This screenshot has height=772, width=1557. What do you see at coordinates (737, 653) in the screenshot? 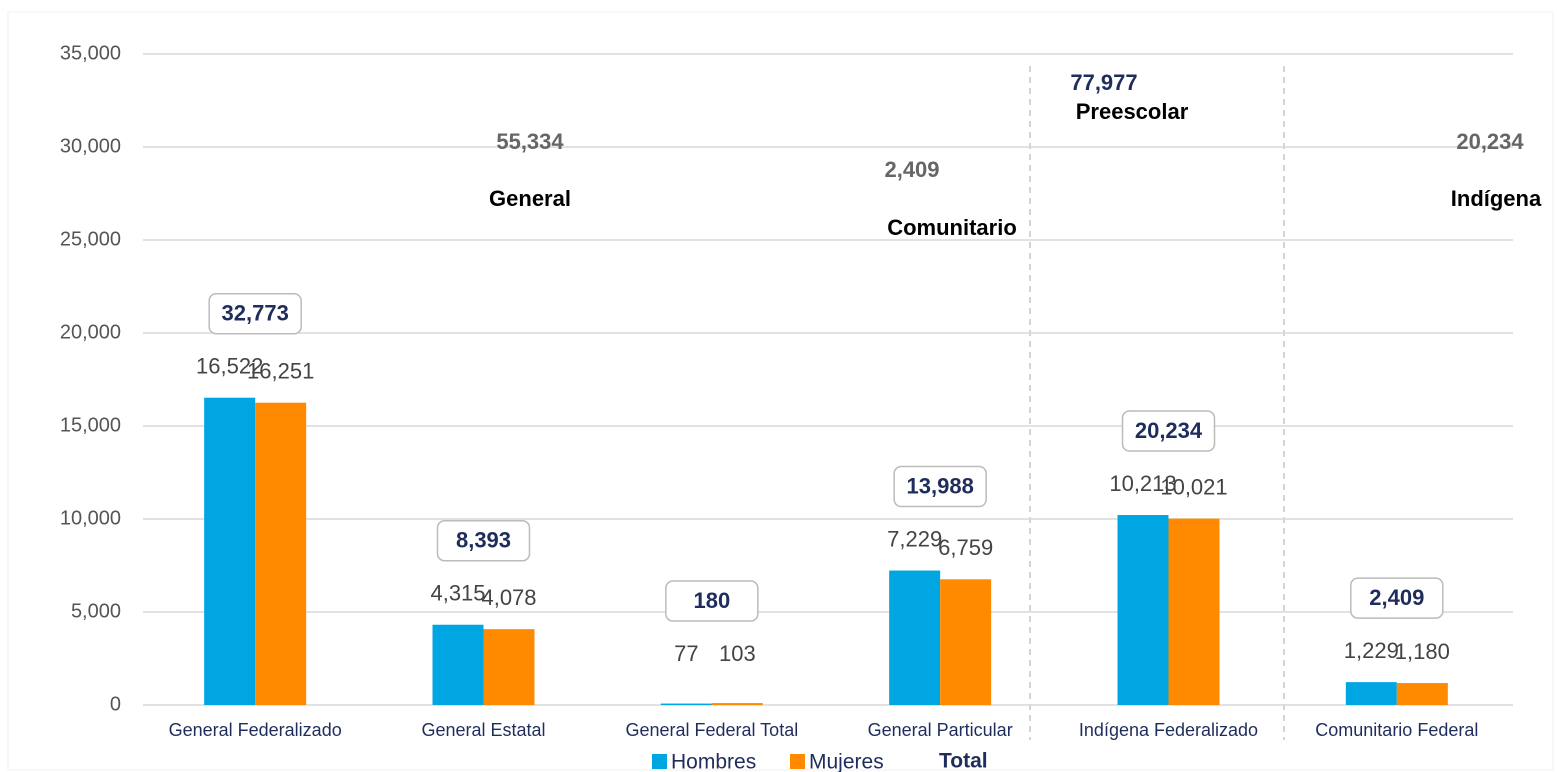
I see `data-label: 103` at bounding box center [737, 653].